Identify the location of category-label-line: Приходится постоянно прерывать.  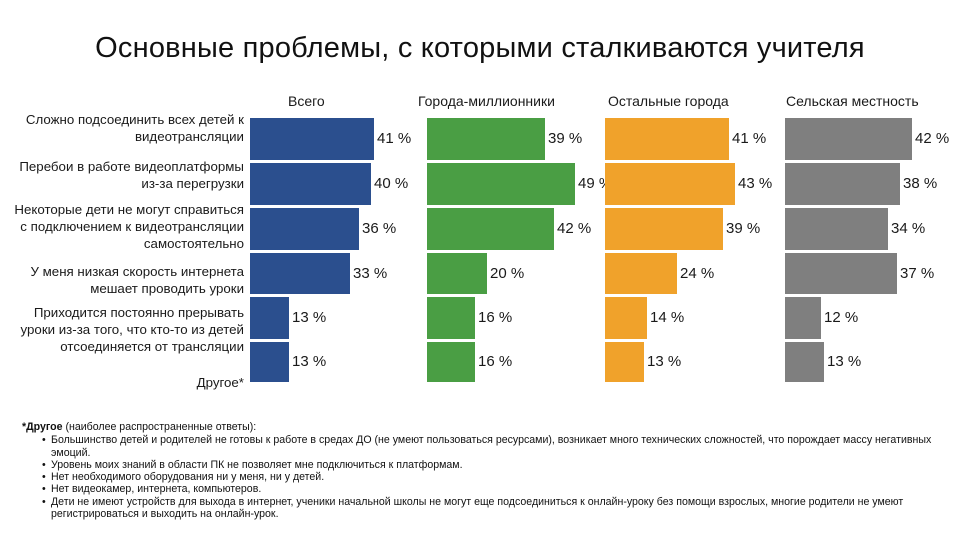
(138, 312).